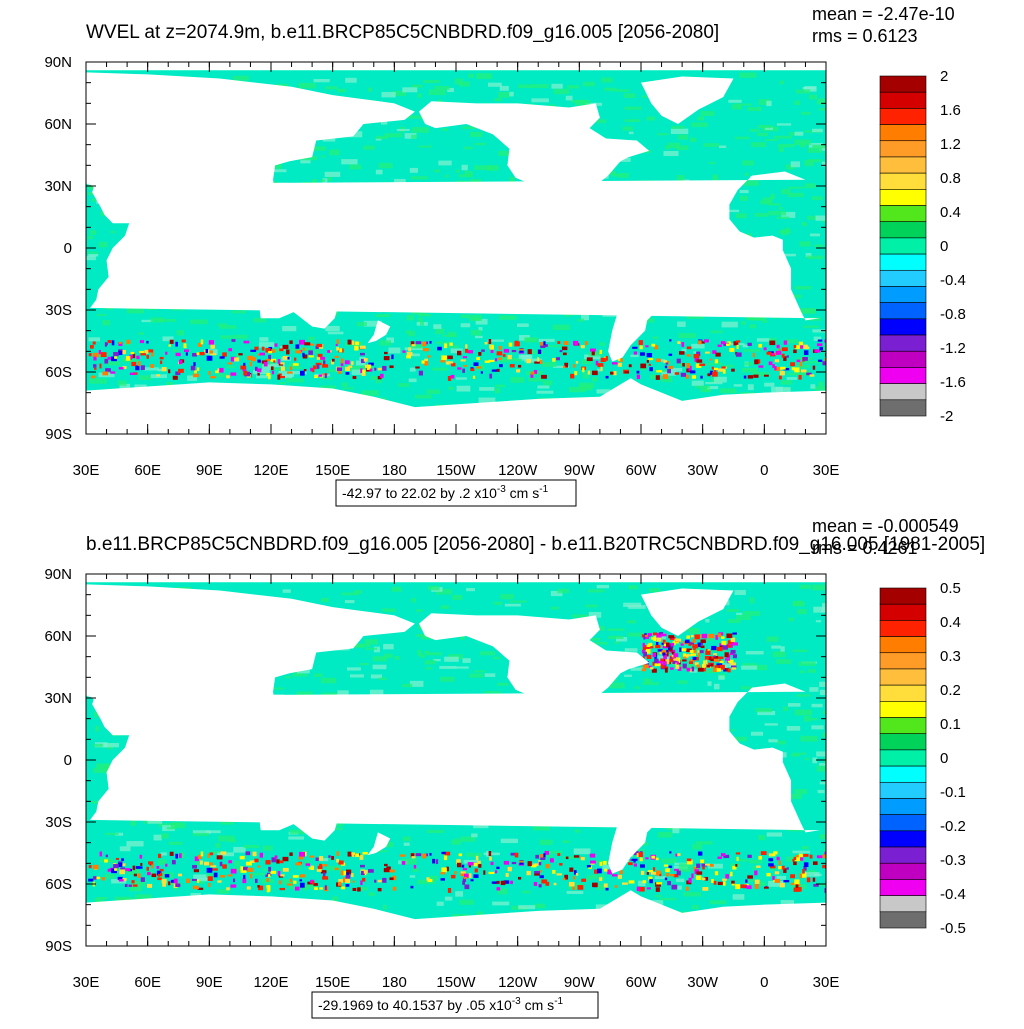 This screenshot has width=1024, height=1029. What do you see at coordinates (950, 724) in the screenshot?
I see `colorbar-label: 0.1` at bounding box center [950, 724].